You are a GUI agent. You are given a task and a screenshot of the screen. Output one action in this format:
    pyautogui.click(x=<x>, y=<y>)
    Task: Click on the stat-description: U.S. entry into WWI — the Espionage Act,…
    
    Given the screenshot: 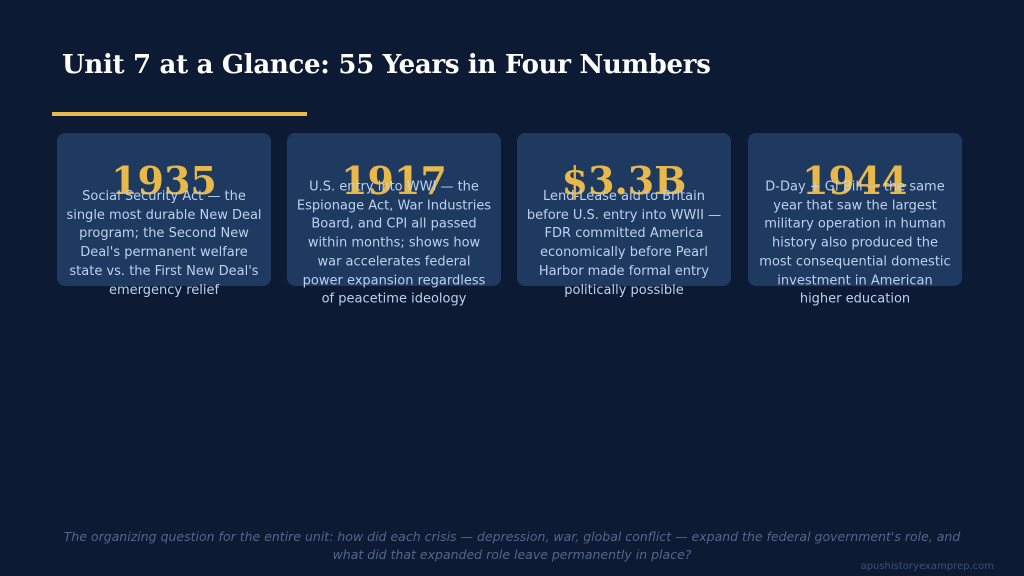 What is the action you would take?
    pyautogui.click(x=394, y=243)
    